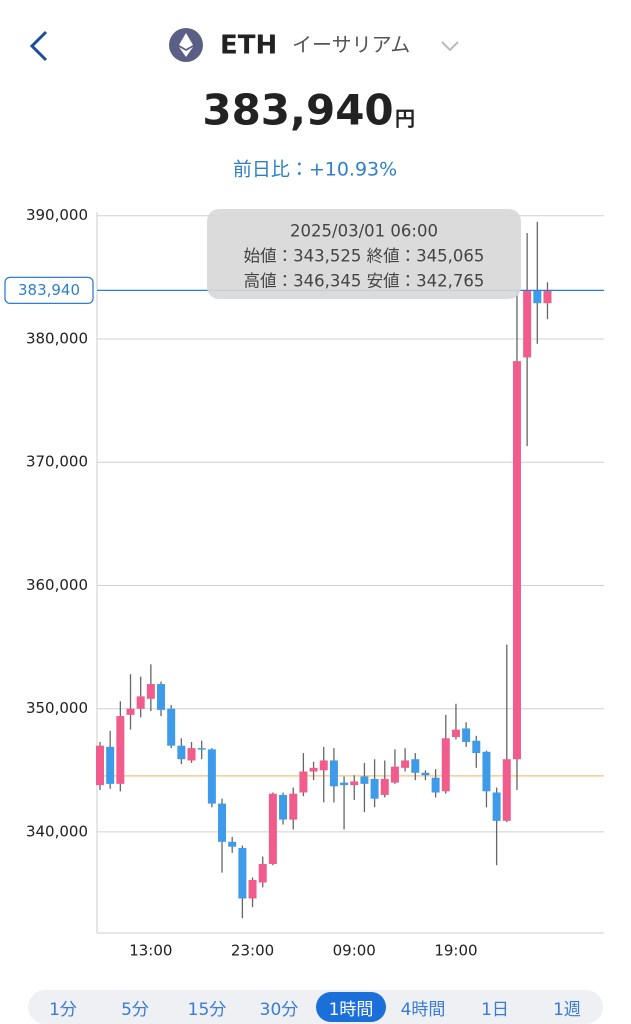 This screenshot has width=631, height=1024. What do you see at coordinates (57, 338) in the screenshot?
I see `y-tick-label: 380,000` at bounding box center [57, 338].